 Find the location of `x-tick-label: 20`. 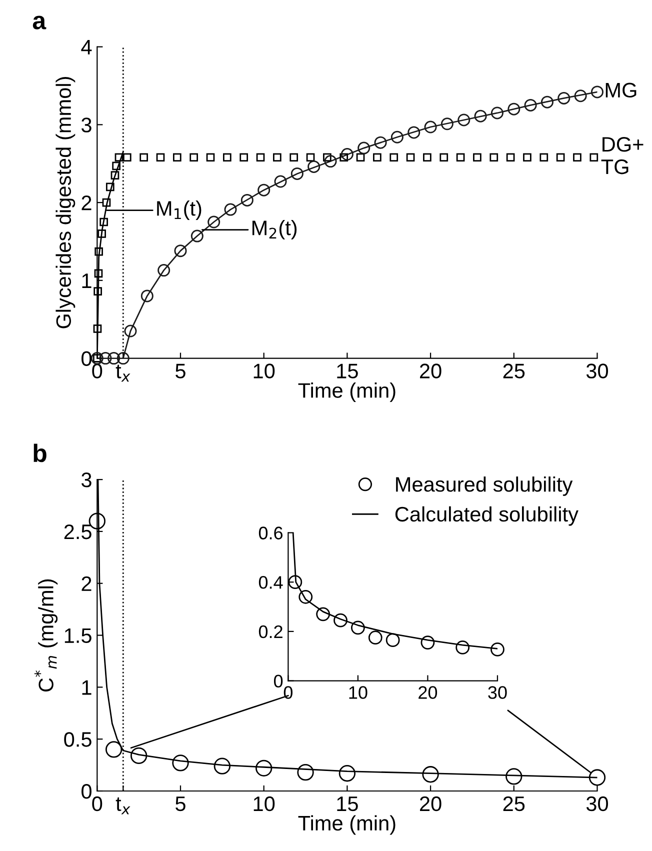

x-tick-label: 20 is located at coordinates (428, 692).